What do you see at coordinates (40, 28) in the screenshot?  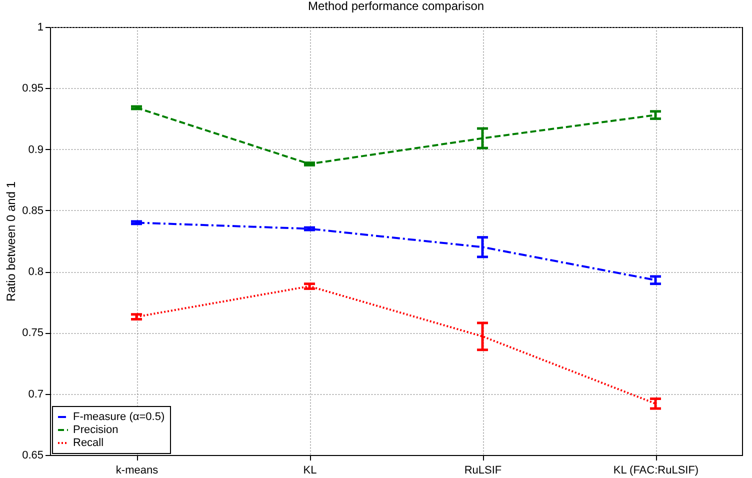 I see `y-tick-label: 1` at bounding box center [40, 28].